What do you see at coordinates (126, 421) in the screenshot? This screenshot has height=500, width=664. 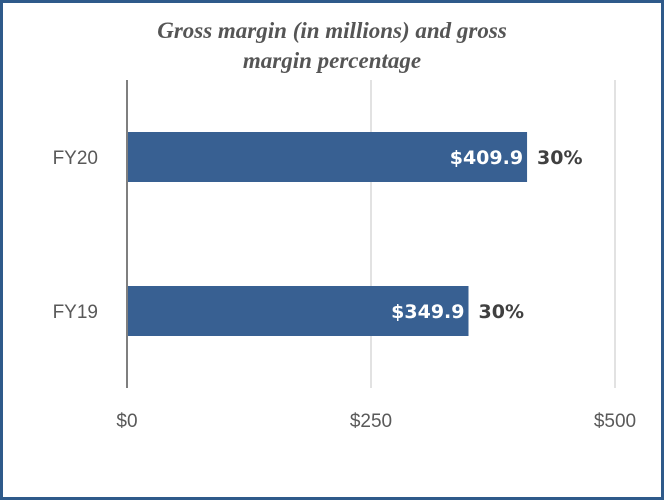 I see `x-tick-label-0: $0` at bounding box center [126, 421].